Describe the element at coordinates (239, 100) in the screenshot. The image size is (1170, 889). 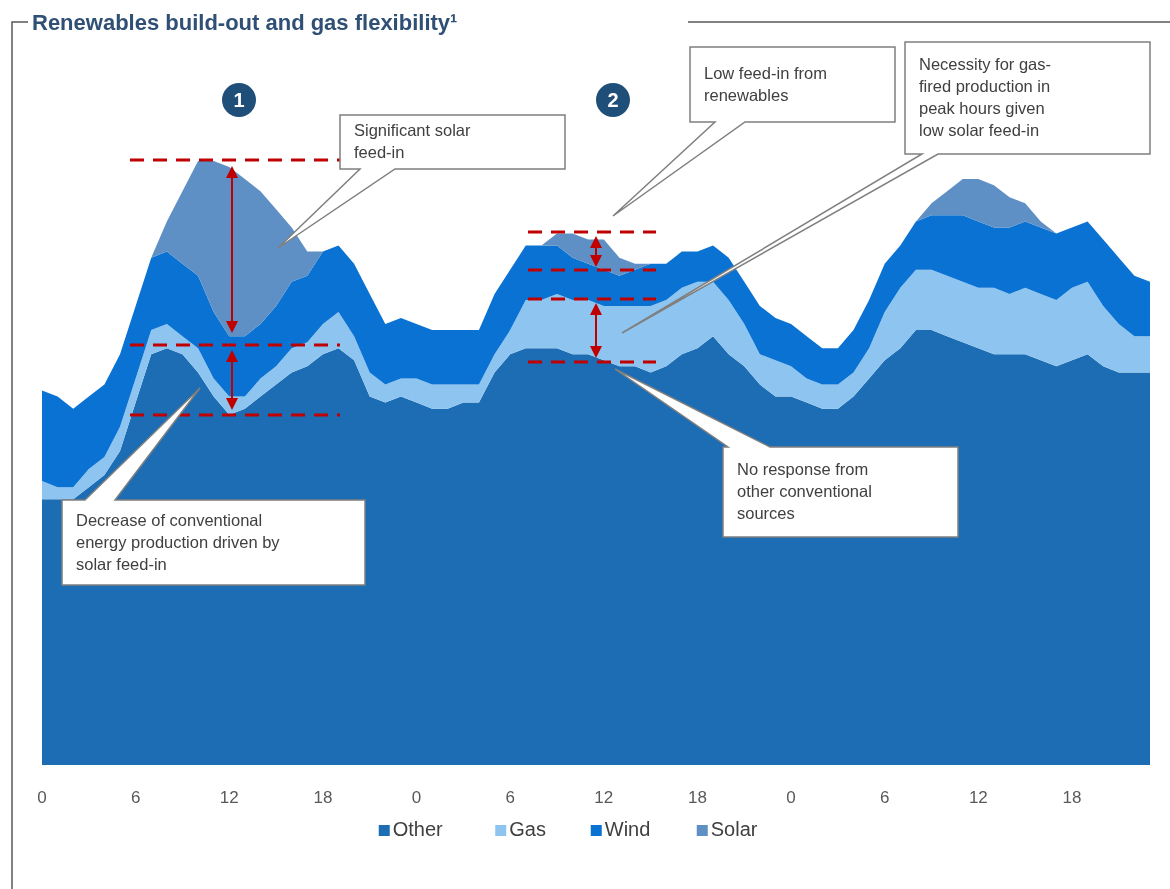
I see `text: 1` at that location.